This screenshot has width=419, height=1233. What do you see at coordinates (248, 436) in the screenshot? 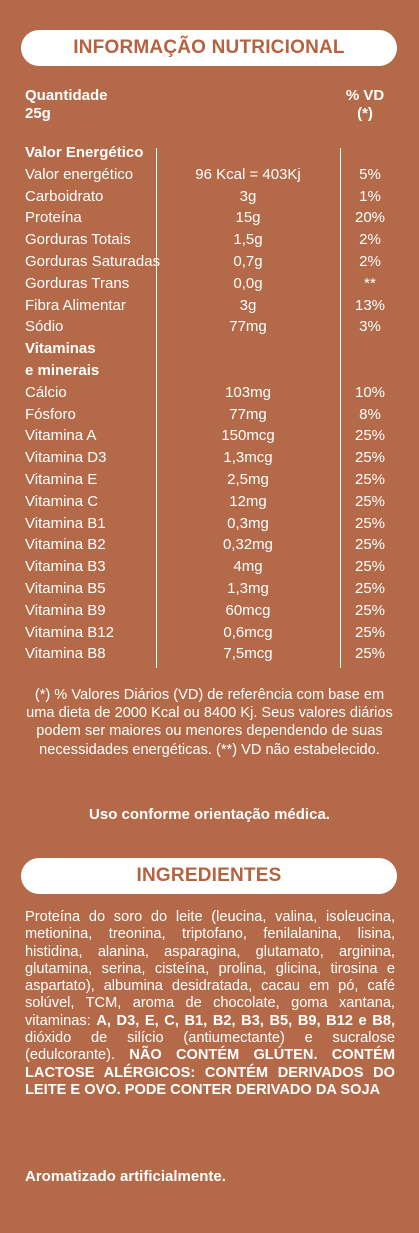
I see `nutrient-amount: 150mcg` at bounding box center [248, 436].